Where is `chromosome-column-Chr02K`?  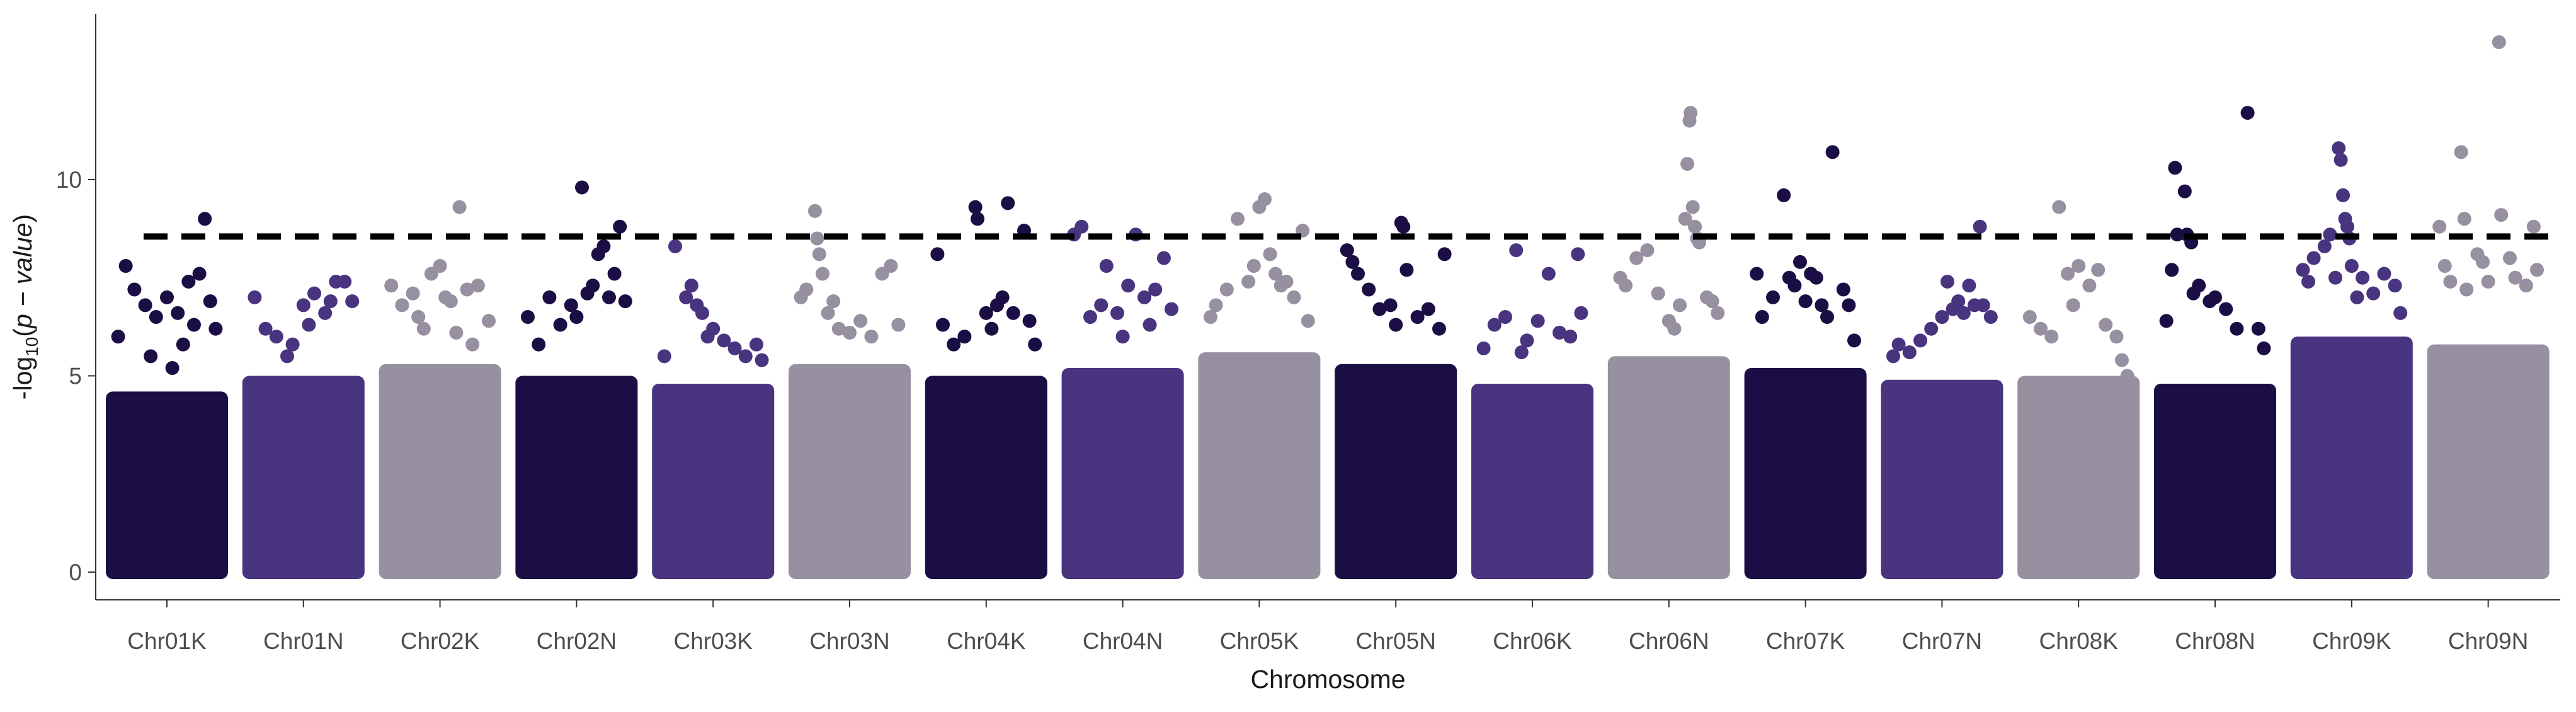
chromosome-column-Chr02K is located at coordinates (440, 472).